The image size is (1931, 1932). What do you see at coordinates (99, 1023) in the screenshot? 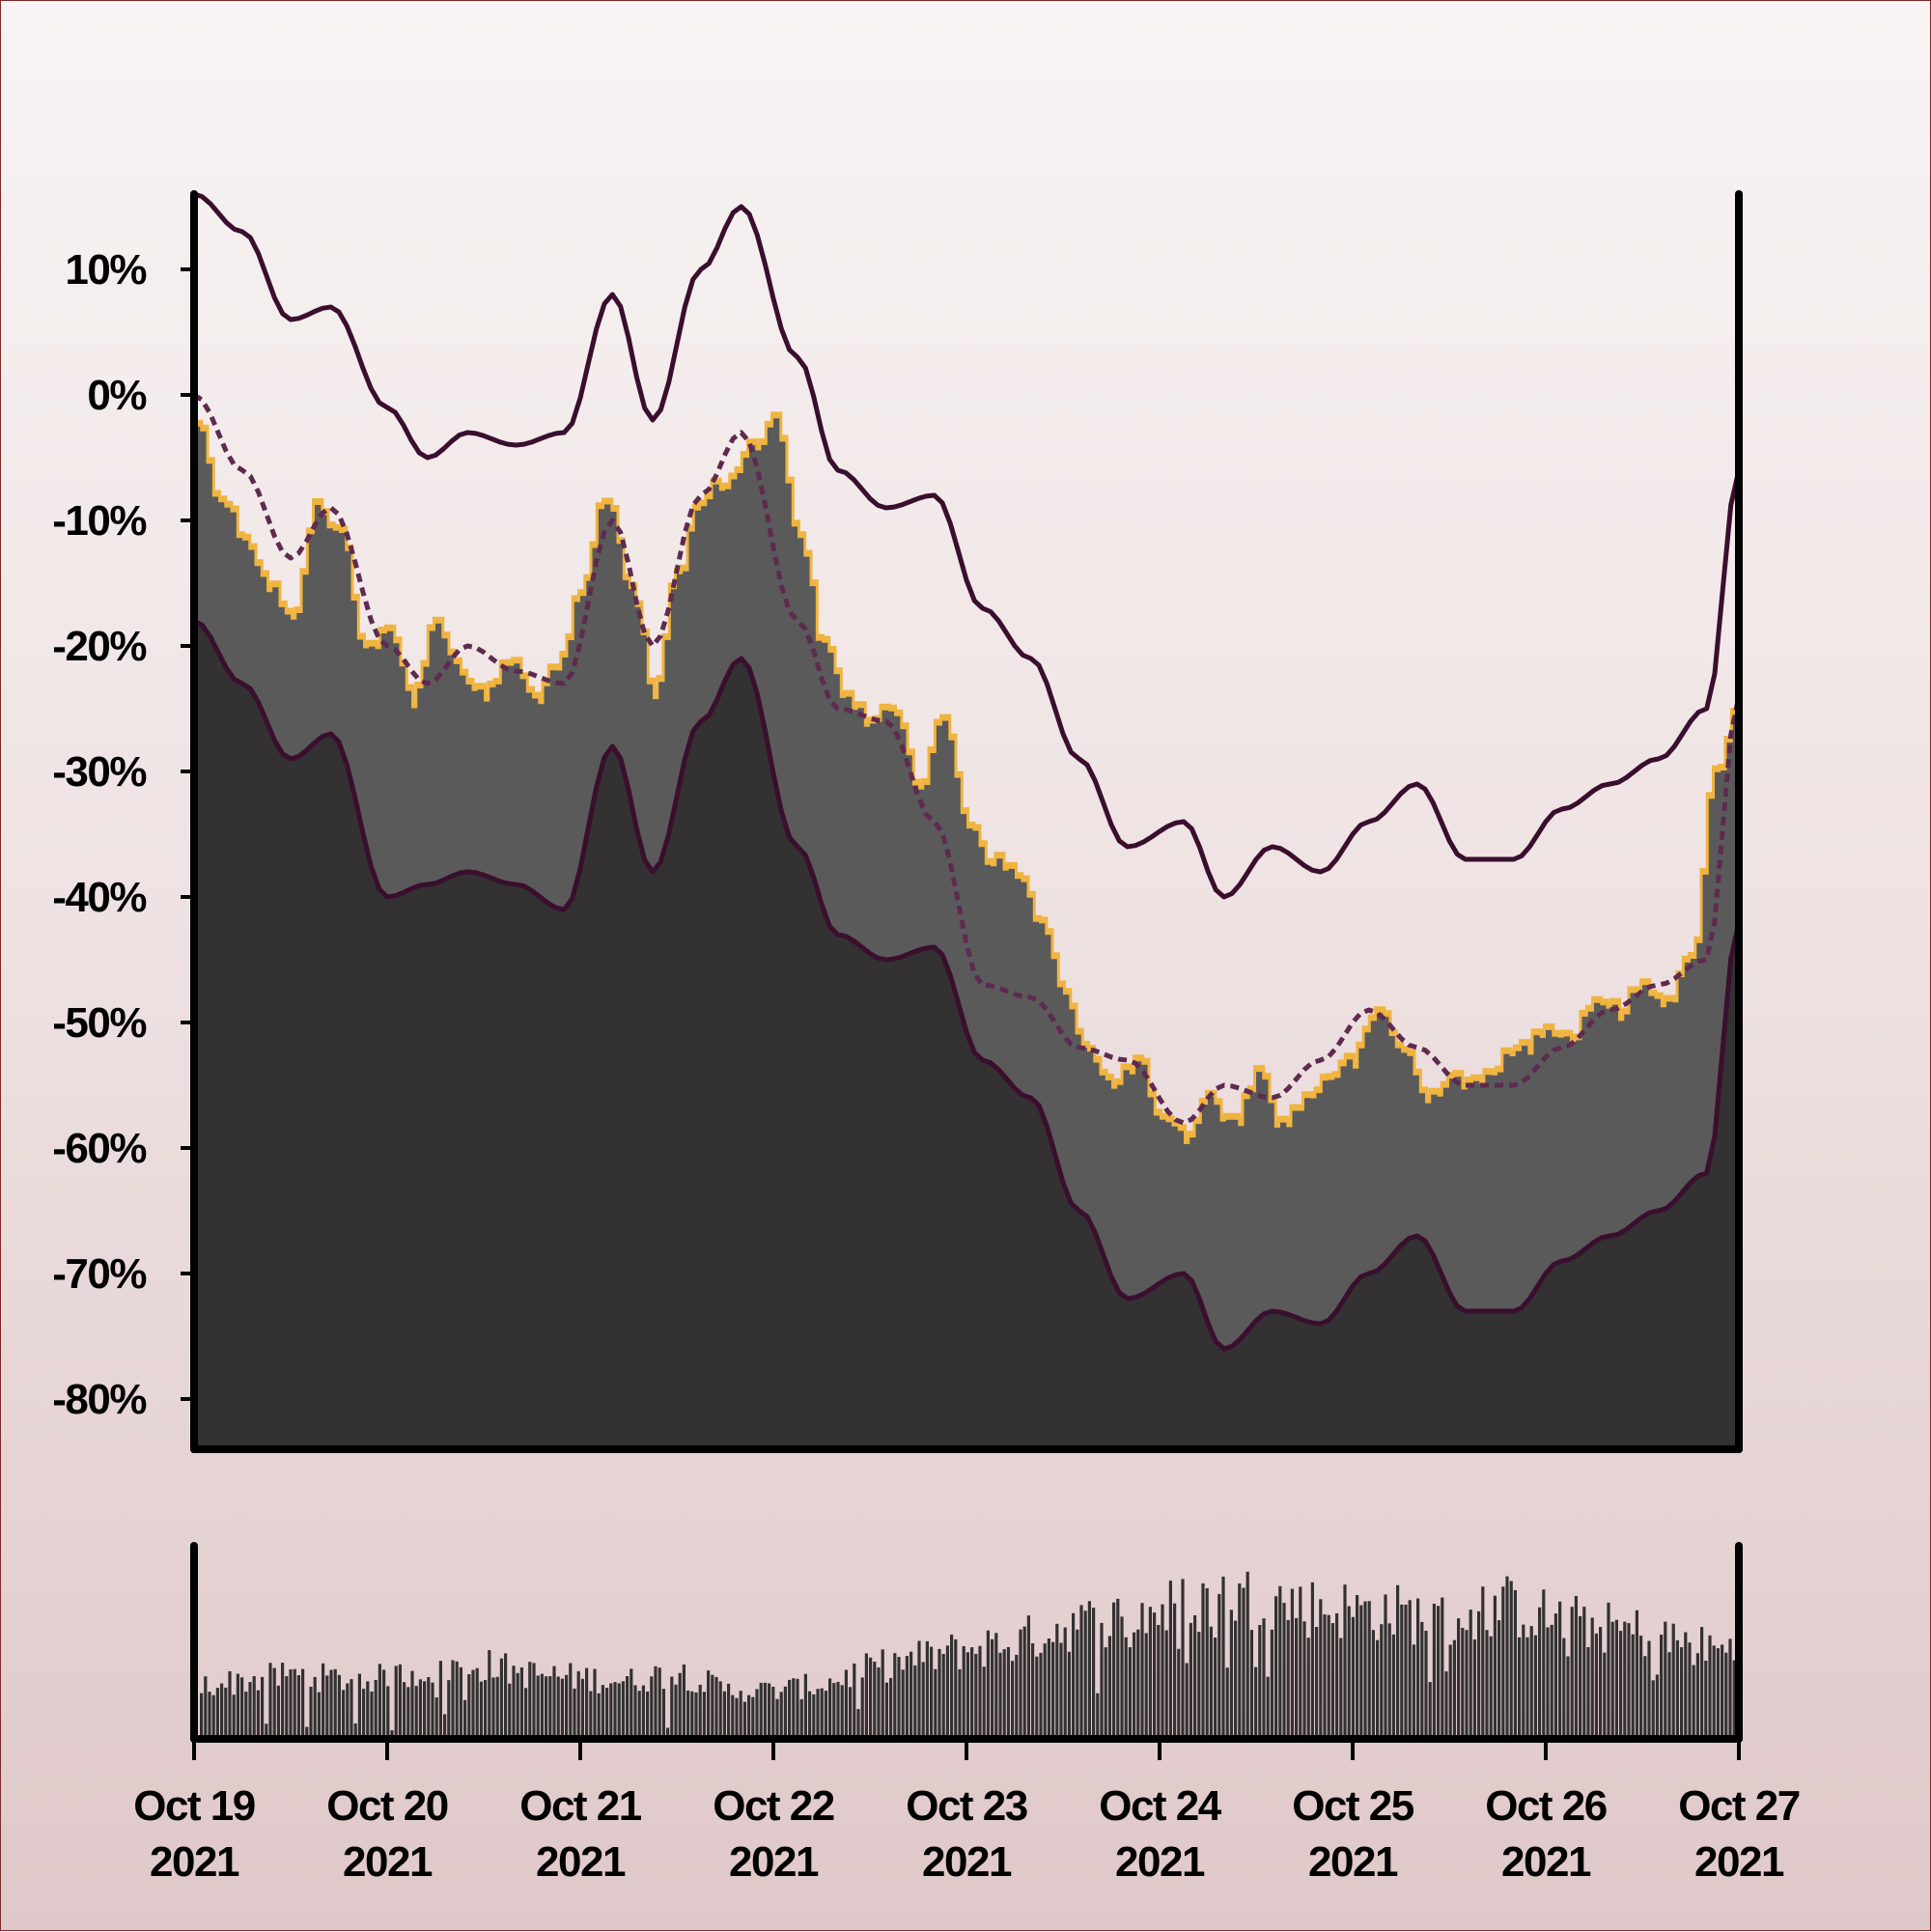
I see `y-tick-label: -50%` at bounding box center [99, 1023].